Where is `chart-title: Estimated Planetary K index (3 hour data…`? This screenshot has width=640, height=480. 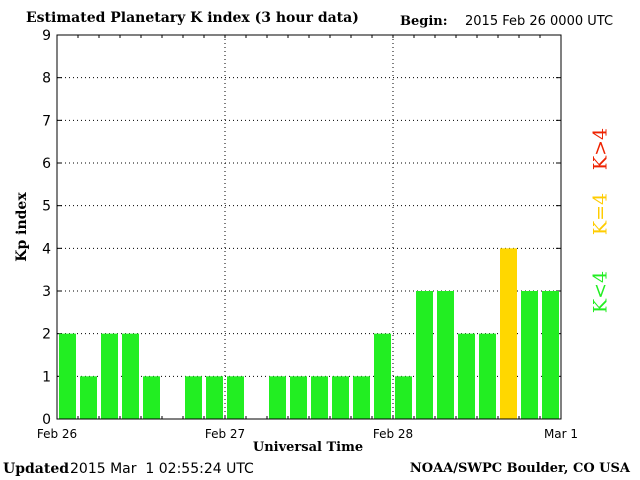
chart-title: Estimated Planetary K index (3 hour data… is located at coordinates (192, 18).